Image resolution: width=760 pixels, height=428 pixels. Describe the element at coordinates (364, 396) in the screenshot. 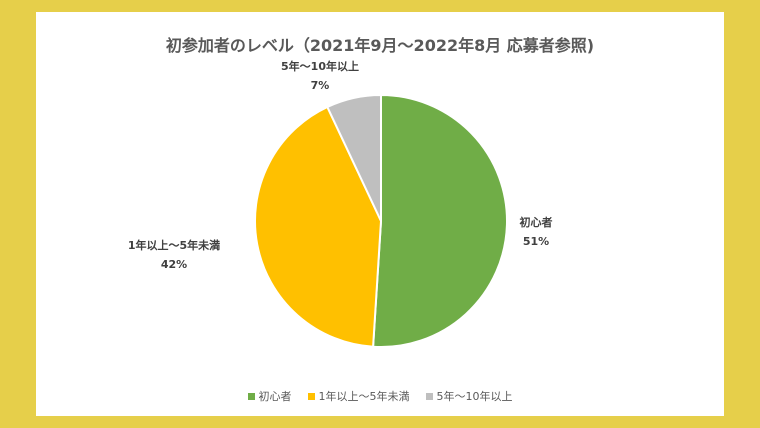

I see `legend-label-1to5: 1年以上～5年未満` at that location.